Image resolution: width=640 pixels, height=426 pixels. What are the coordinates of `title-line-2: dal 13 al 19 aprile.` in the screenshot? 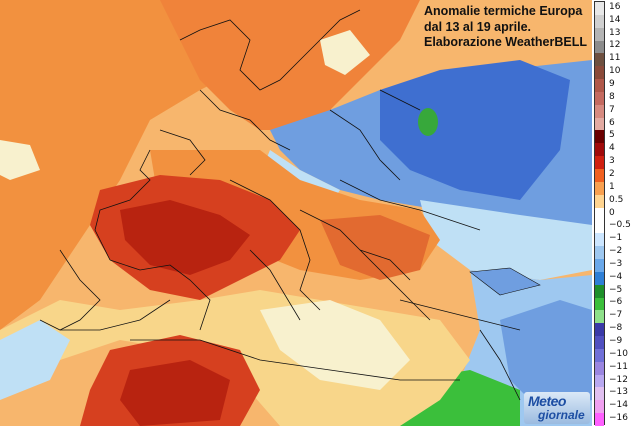 It's located at (478, 26).